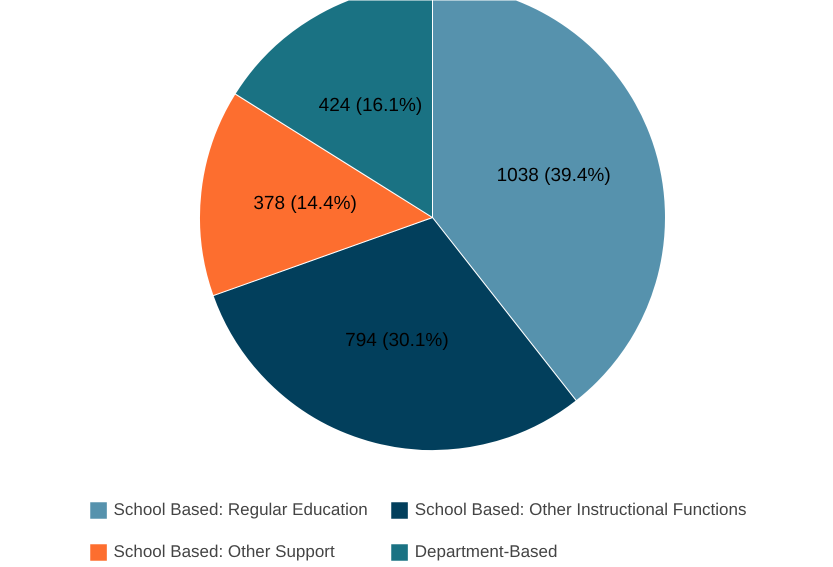 Image resolution: width=833 pixels, height=567 pixels. Describe the element at coordinates (580, 510) in the screenshot. I see `legend-label: School Based: Other Instructional Functions` at that location.